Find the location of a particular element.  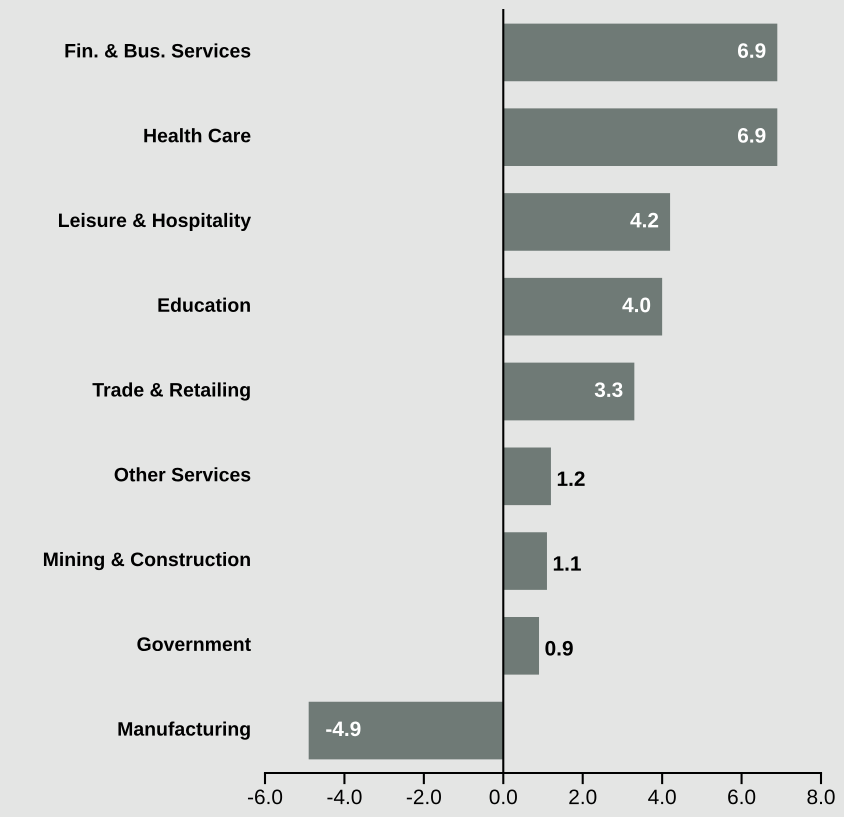

x-tick-label: 4.0 is located at coordinates (662, 797).